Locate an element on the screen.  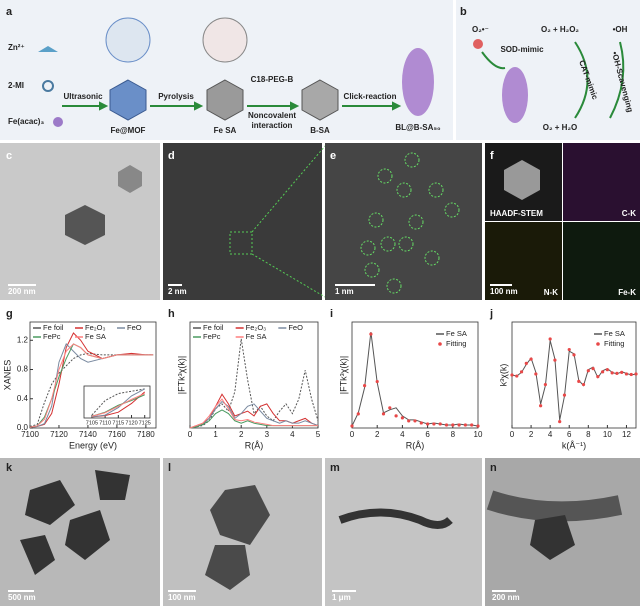
x-tick-label: 12 is located at coordinates (626, 434).